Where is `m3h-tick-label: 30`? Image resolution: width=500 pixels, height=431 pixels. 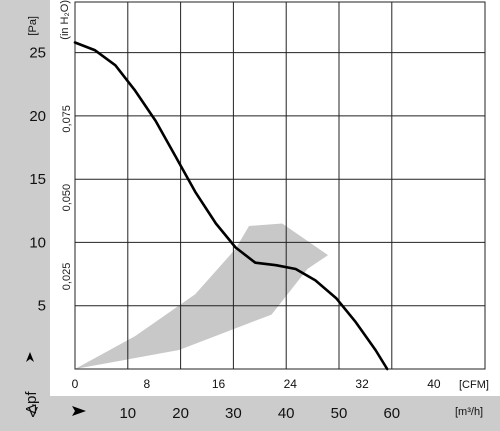 m3h-tick-label: 30 is located at coordinates (233, 413).